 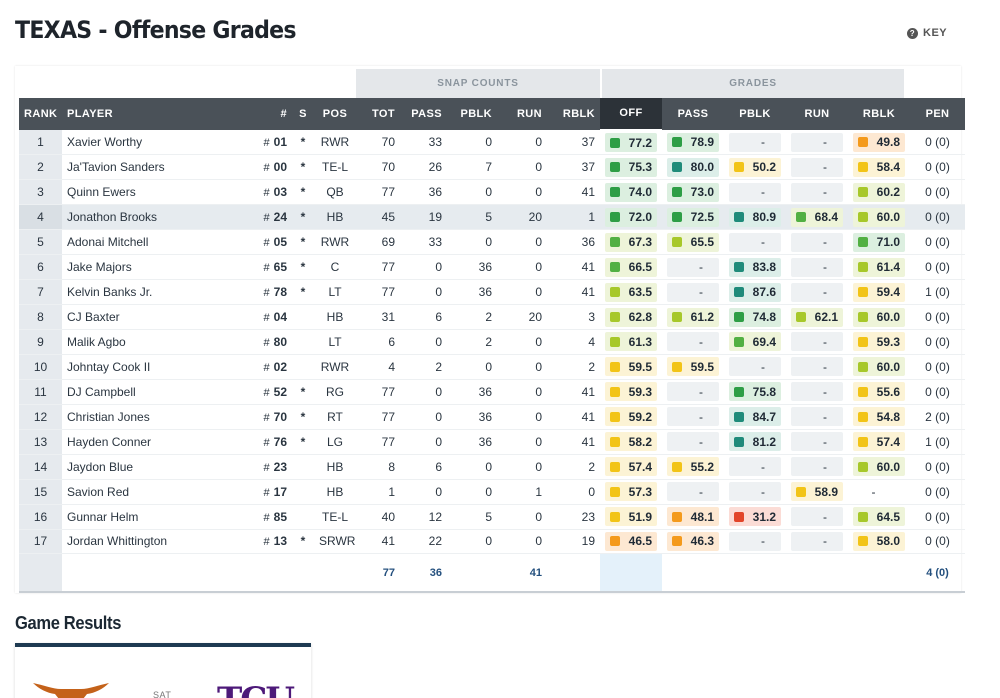 What do you see at coordinates (522, 342) in the screenshot?
I see `snaps-run-cell: 0` at bounding box center [522, 342].